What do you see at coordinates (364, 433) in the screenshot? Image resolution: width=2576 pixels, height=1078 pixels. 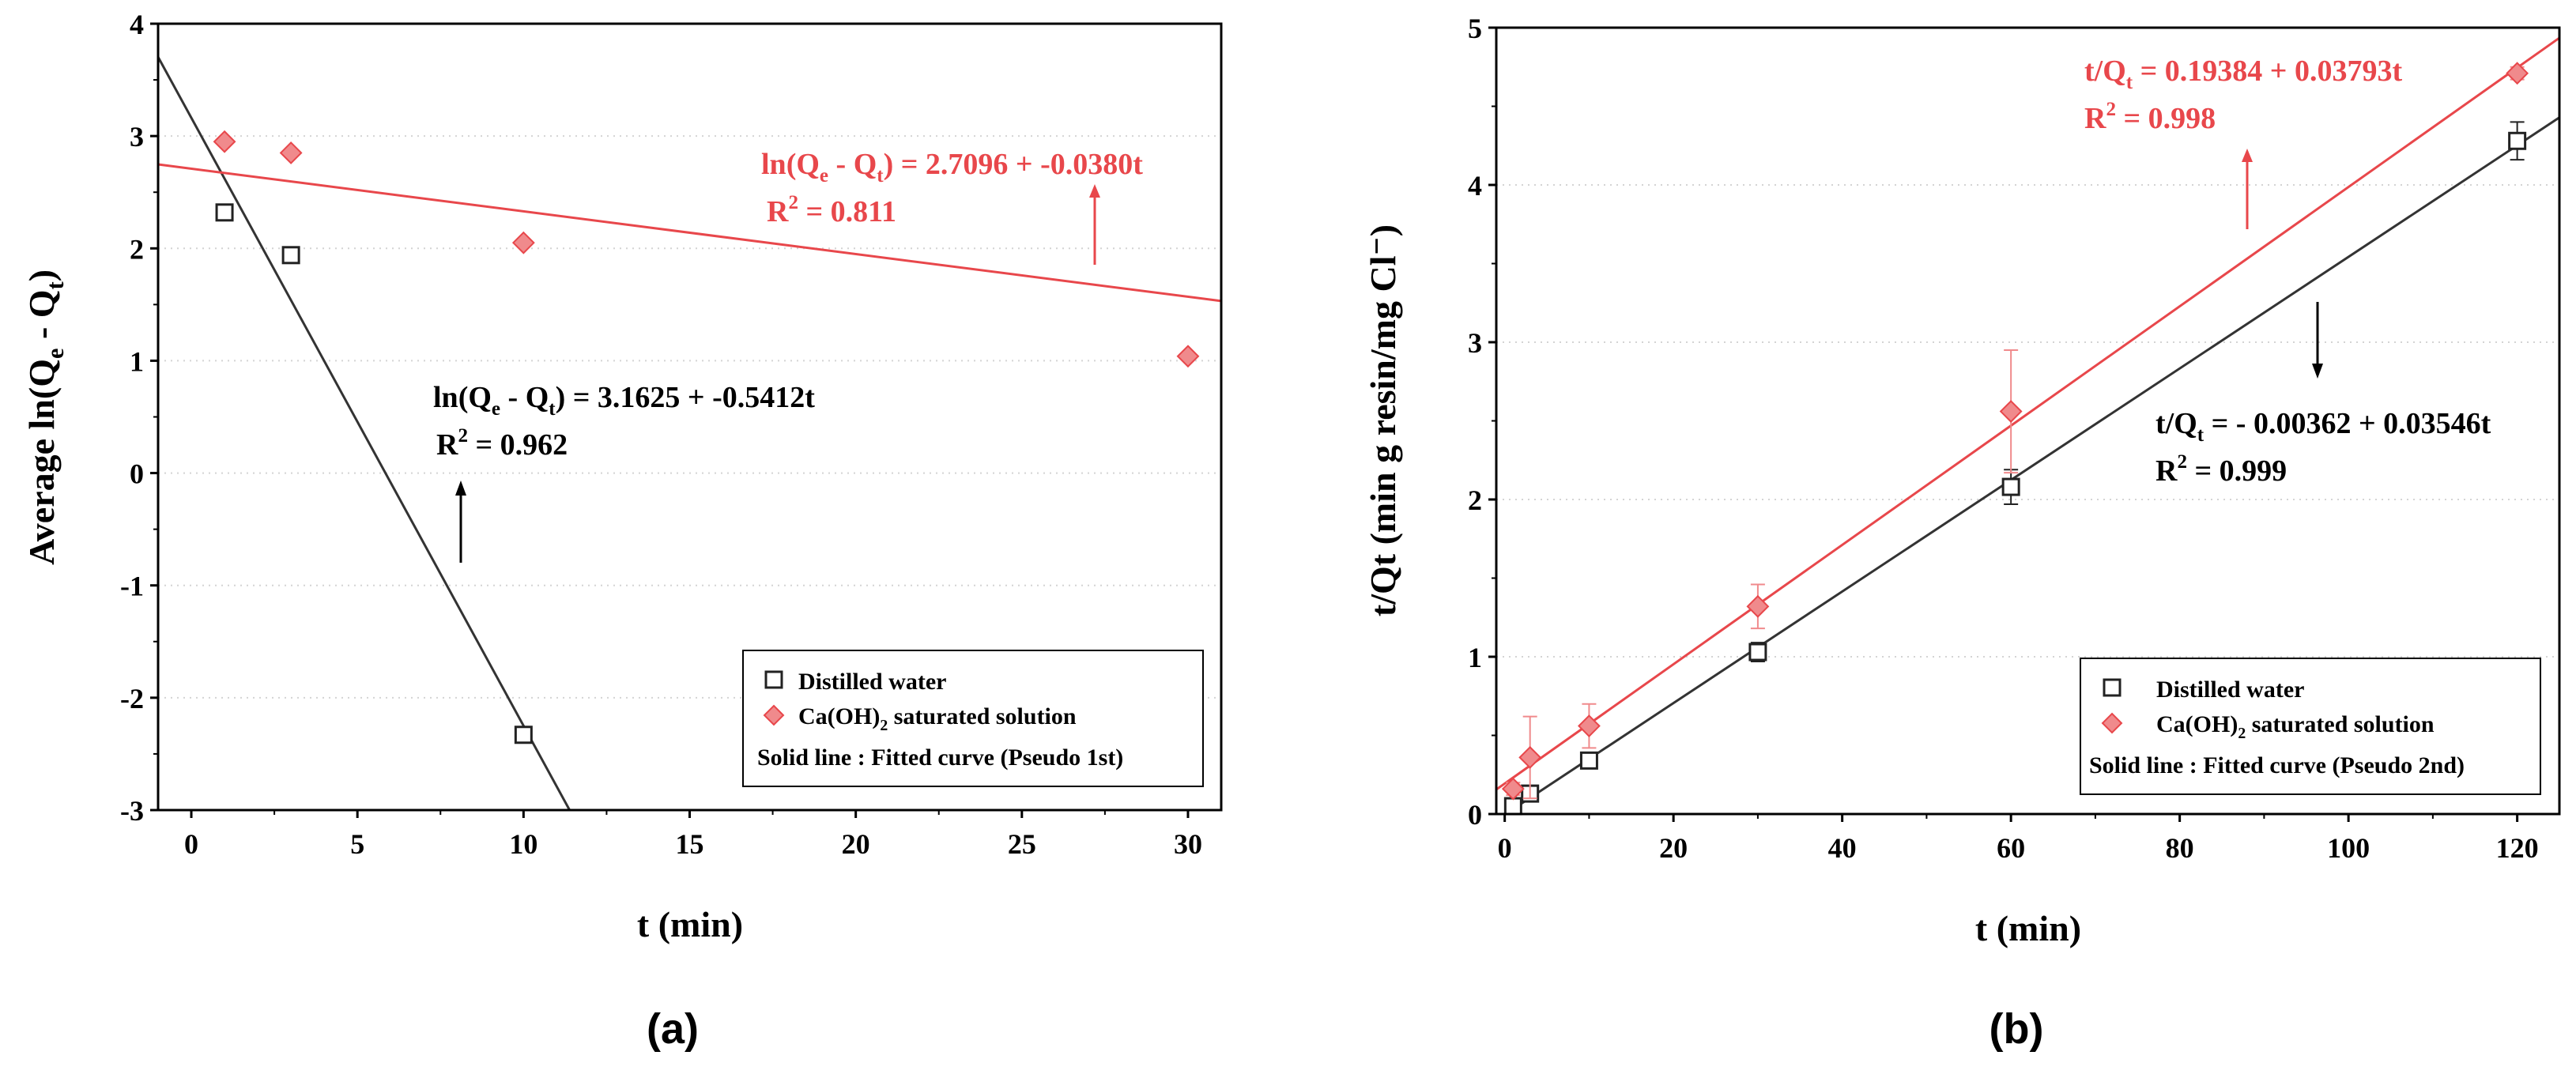 I see `fit-line-distilled` at bounding box center [364, 433].